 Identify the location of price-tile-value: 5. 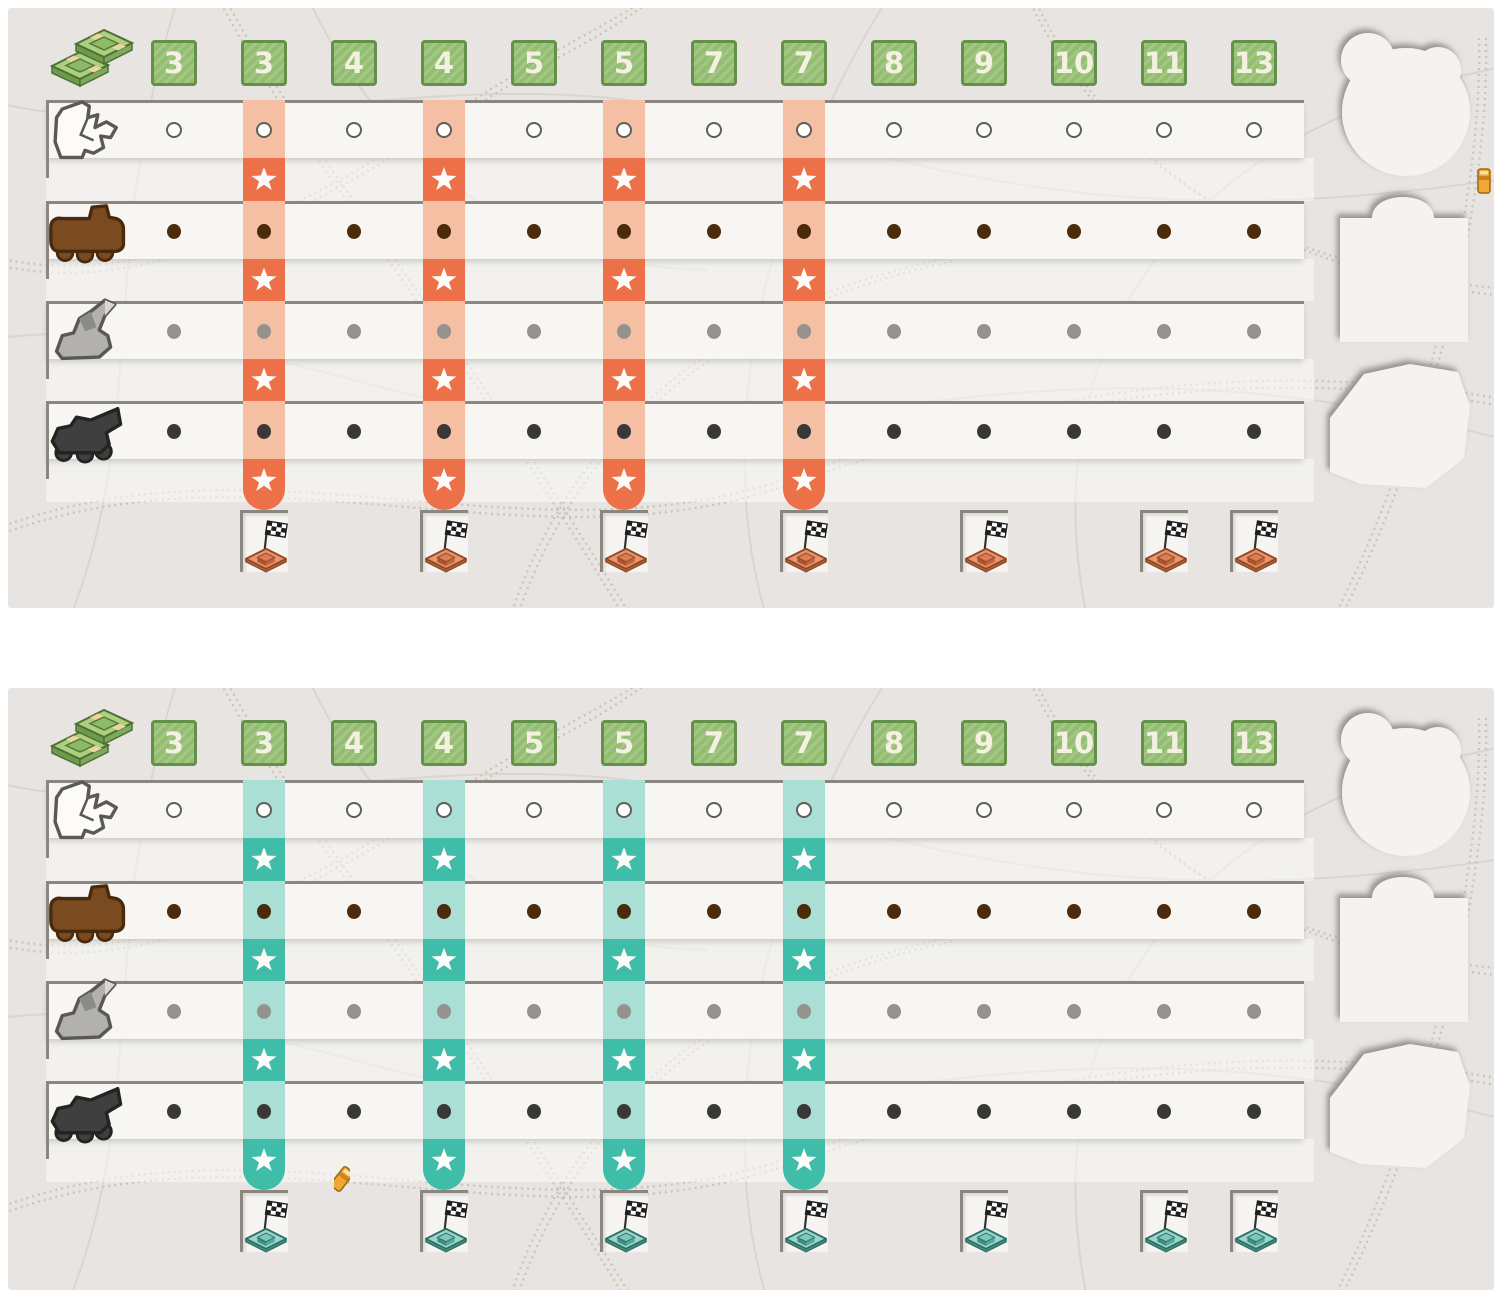
(624, 742).